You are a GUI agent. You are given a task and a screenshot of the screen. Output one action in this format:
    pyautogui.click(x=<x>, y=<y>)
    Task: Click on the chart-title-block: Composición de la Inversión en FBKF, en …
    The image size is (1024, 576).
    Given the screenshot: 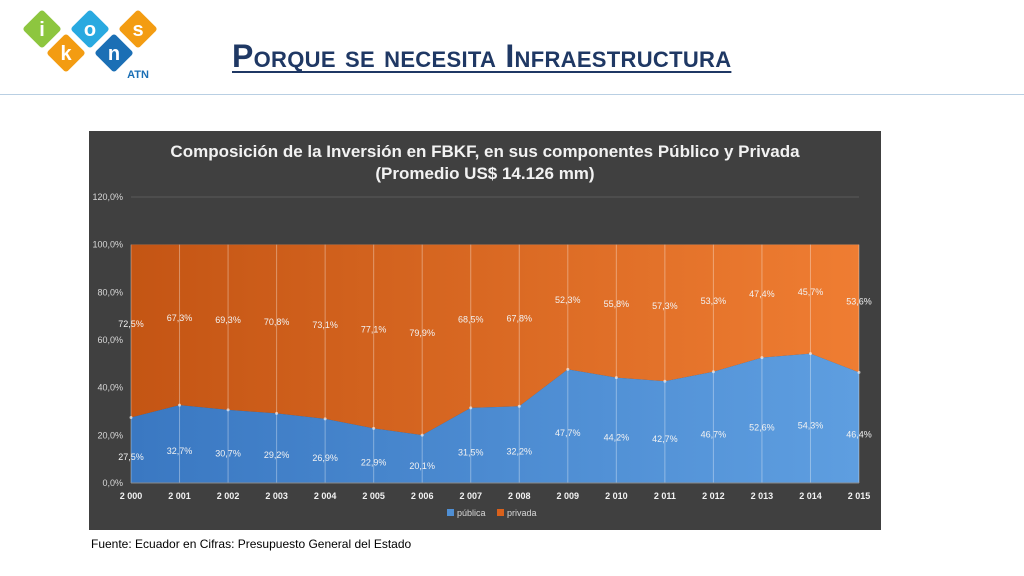 What is the action you would take?
    pyautogui.click(x=485, y=163)
    